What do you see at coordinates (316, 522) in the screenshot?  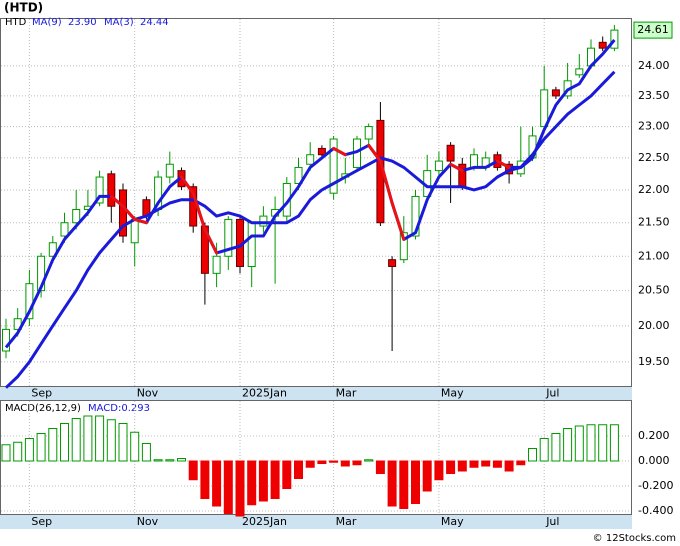 I see `x-axis-band` at bounding box center [316, 522].